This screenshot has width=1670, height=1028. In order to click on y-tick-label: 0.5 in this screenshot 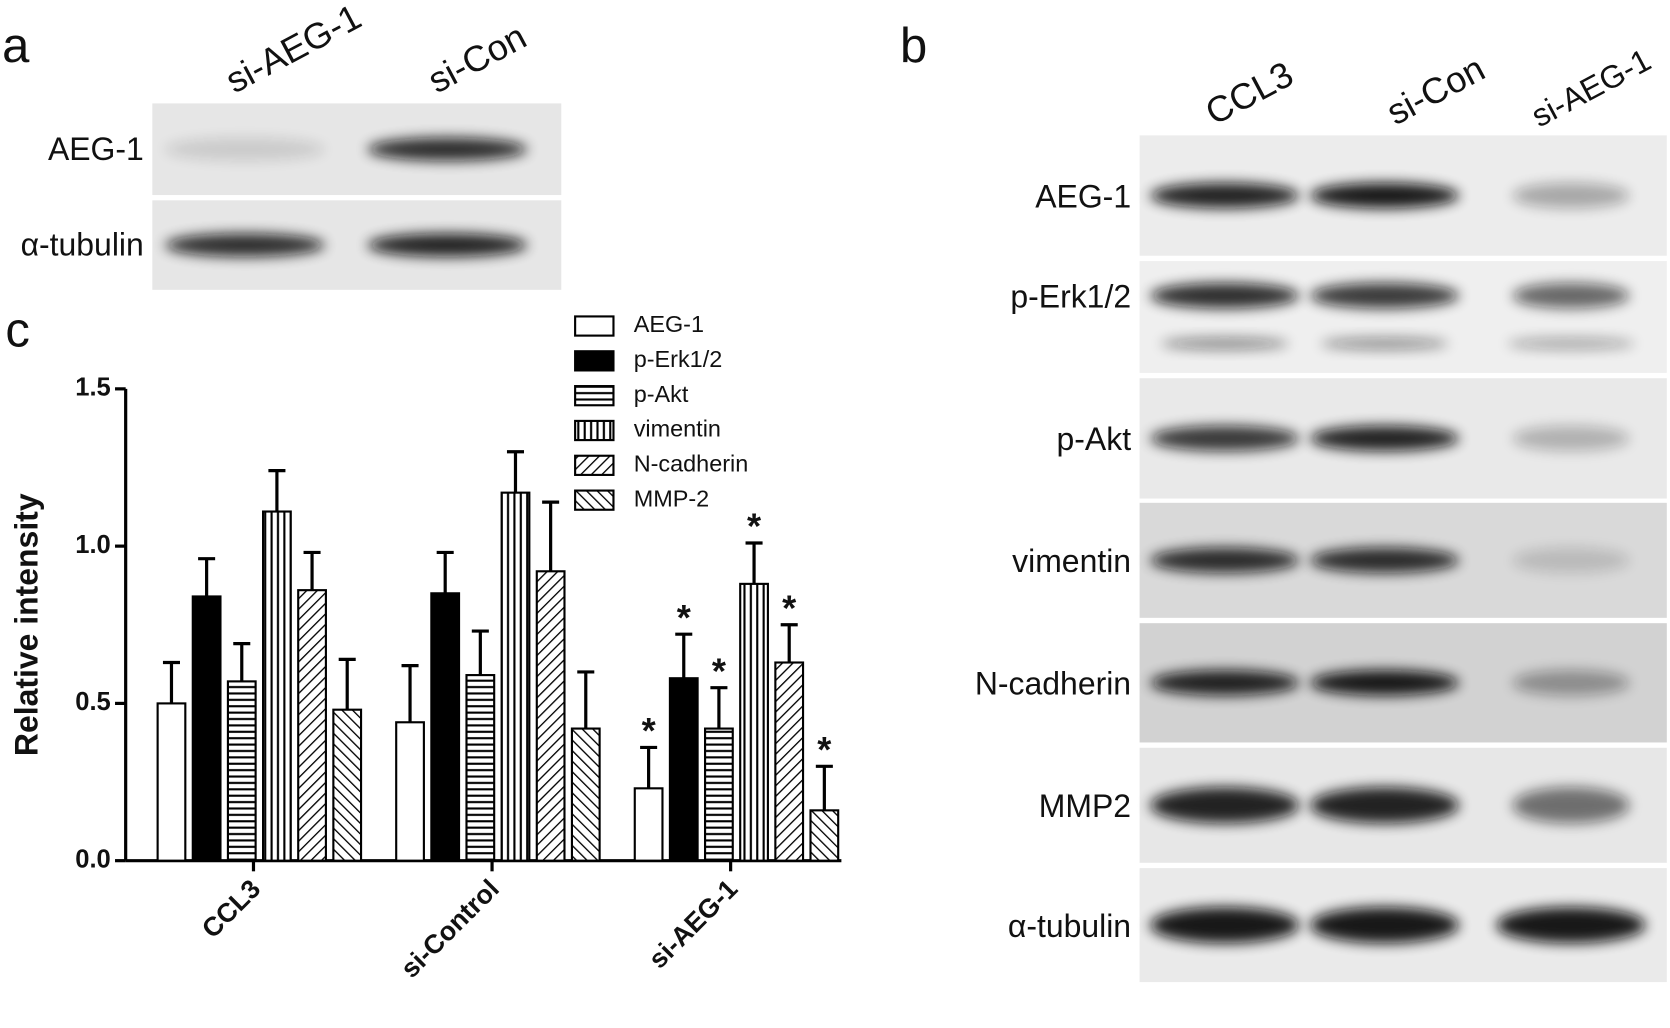, I will do `click(93, 702)`.